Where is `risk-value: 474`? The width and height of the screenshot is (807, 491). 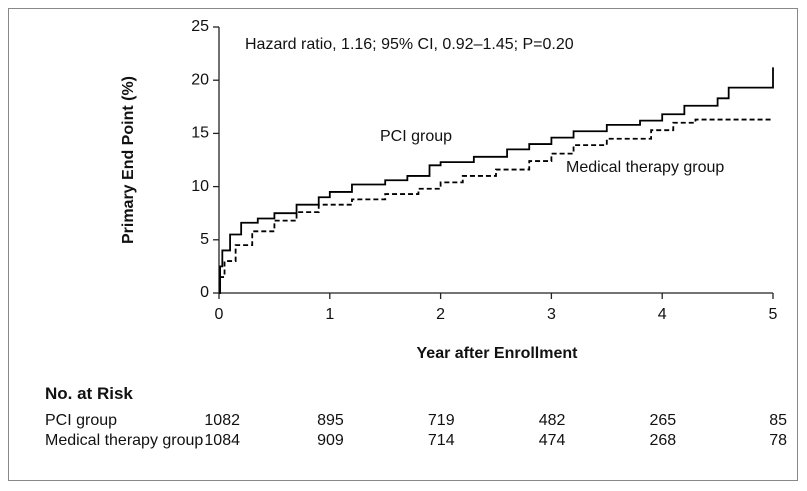 risk-value: 474 is located at coordinates (552, 440).